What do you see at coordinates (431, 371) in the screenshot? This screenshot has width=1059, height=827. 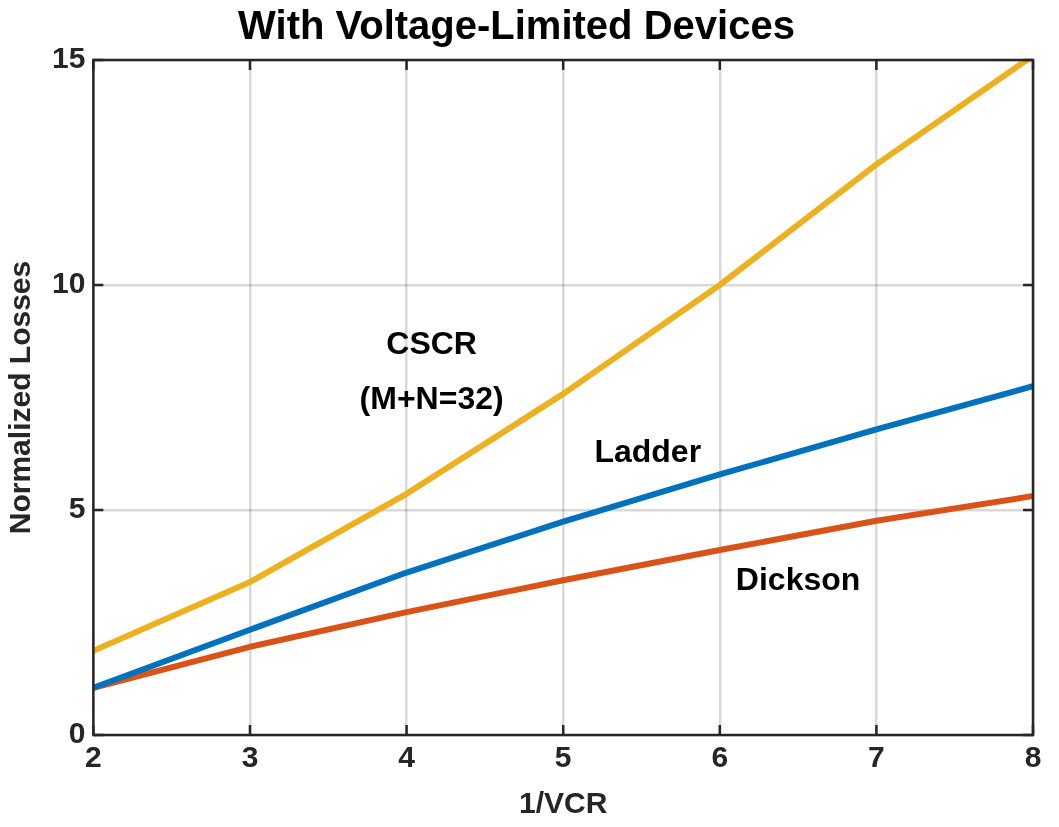 I see `series-label: CSCR (M+N=32)` at bounding box center [431, 371].